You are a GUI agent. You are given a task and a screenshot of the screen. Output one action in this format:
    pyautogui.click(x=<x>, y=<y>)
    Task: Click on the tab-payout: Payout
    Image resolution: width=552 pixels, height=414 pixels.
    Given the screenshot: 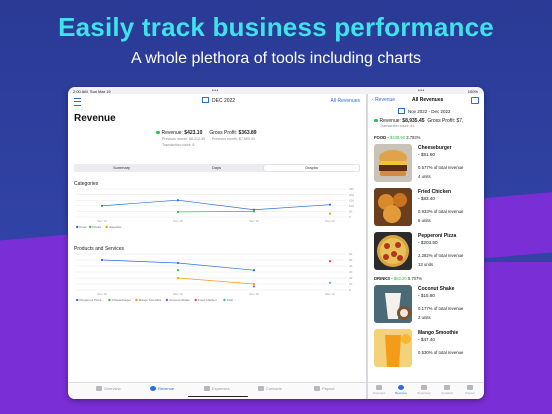 What is the action you would take?
    pyautogui.click(x=324, y=388)
    